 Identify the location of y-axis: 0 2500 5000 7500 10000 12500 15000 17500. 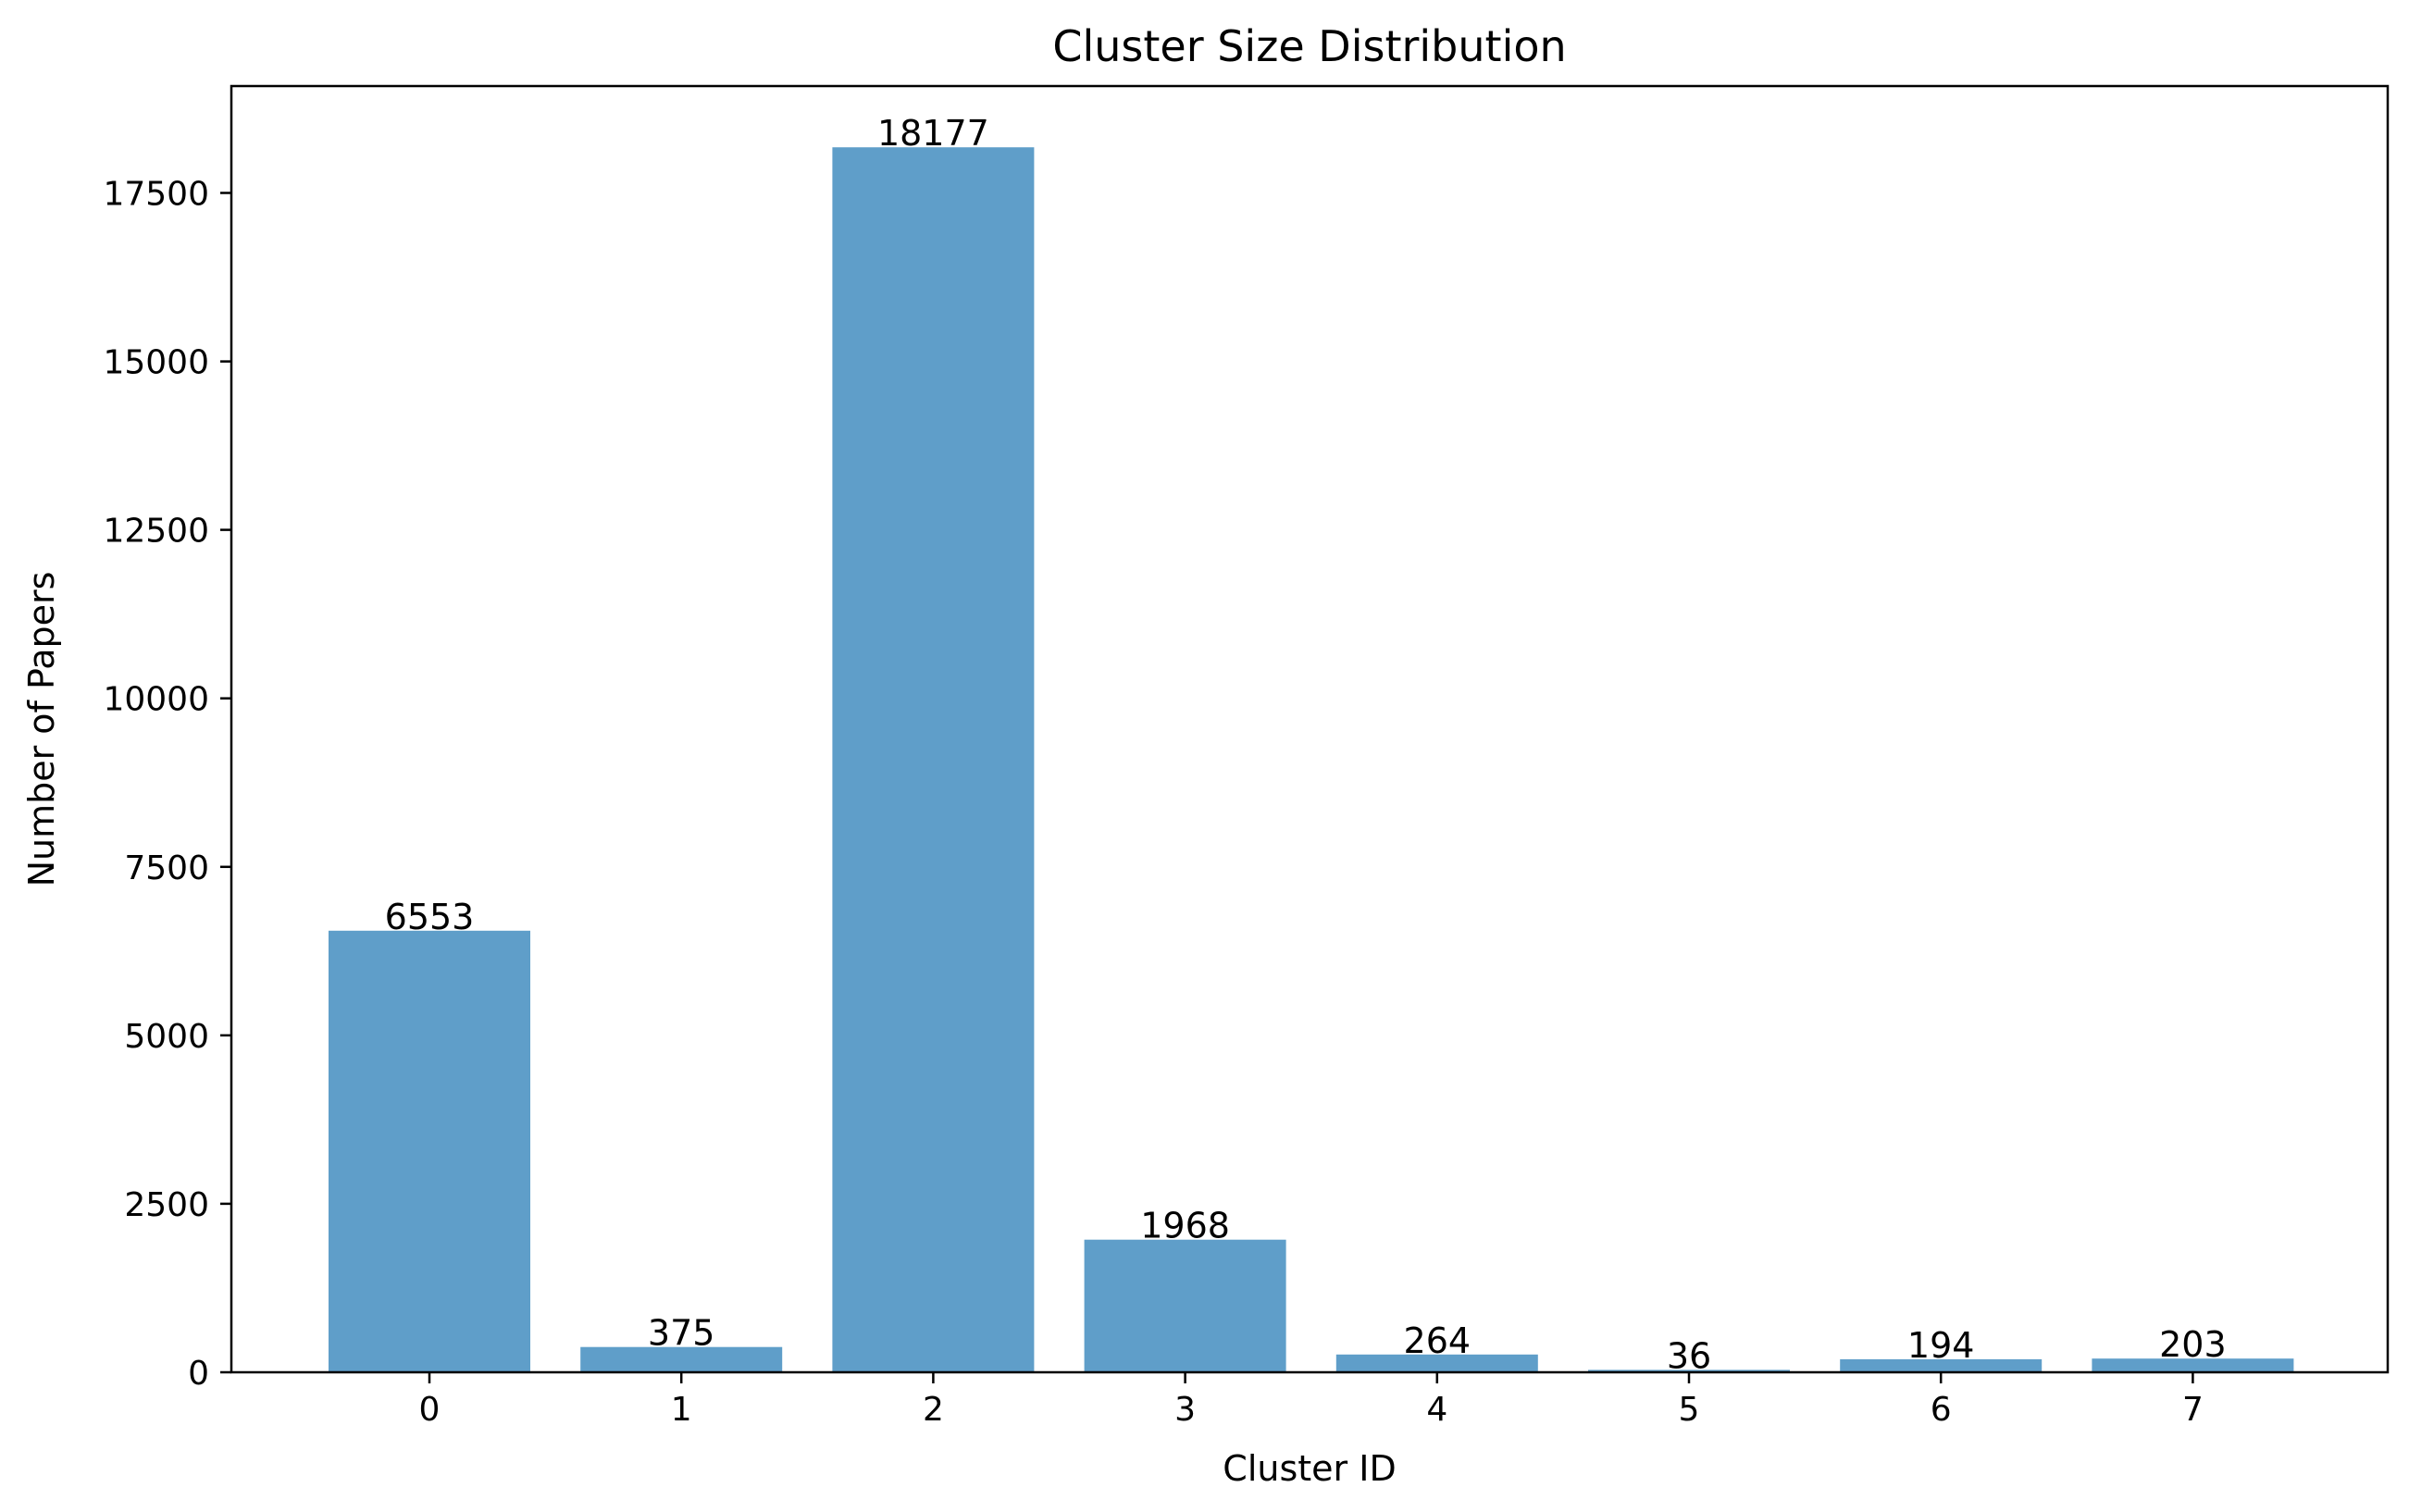
(167, 784).